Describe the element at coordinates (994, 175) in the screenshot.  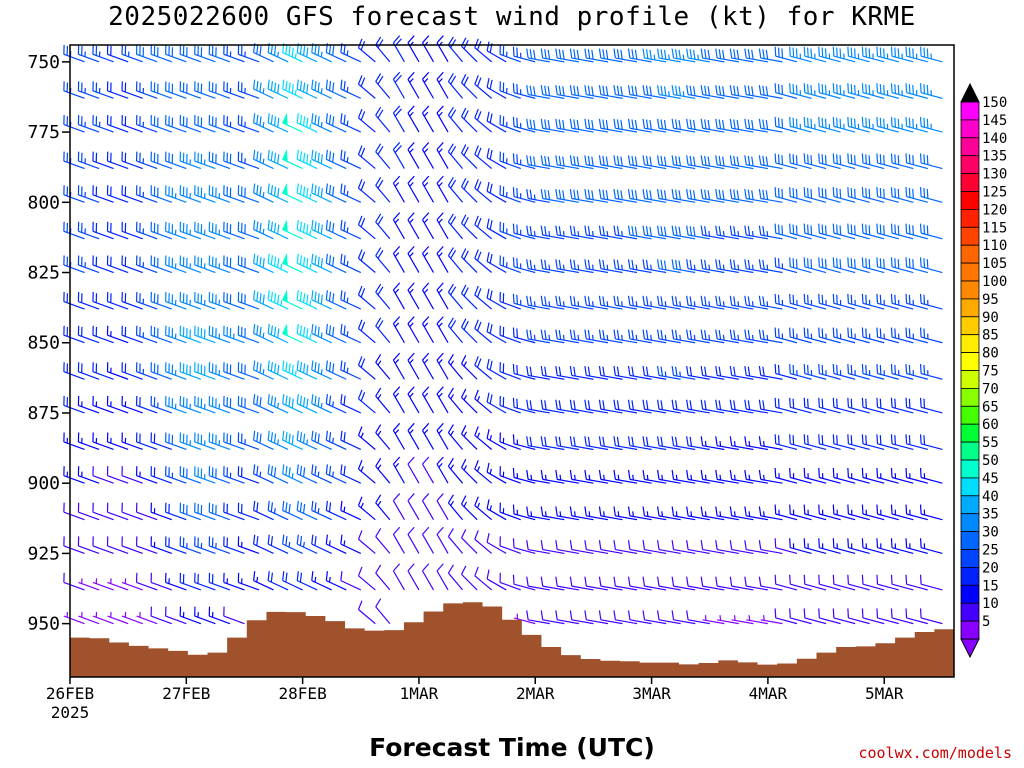
I see `colorbar-label: 130` at that location.